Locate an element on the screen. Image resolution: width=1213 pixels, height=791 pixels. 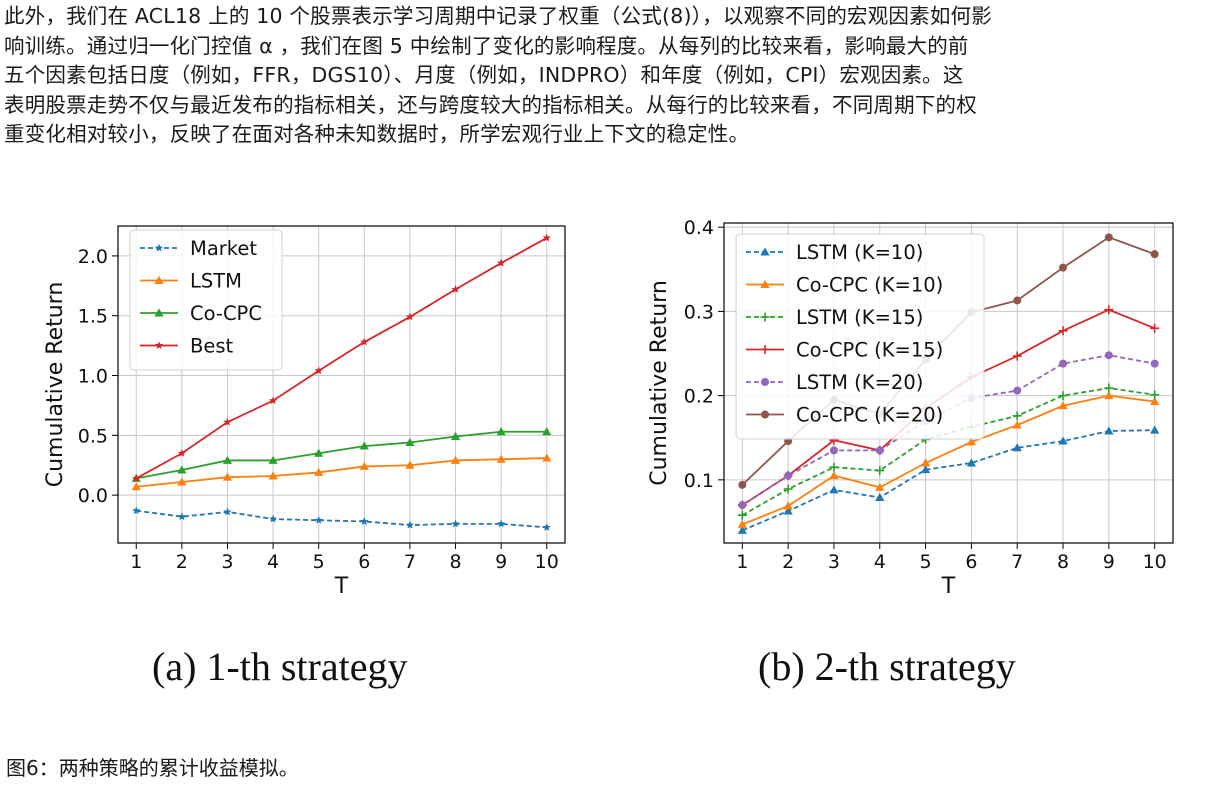
chart-b-legend-label: LSTM (K=10) is located at coordinates (859, 252).